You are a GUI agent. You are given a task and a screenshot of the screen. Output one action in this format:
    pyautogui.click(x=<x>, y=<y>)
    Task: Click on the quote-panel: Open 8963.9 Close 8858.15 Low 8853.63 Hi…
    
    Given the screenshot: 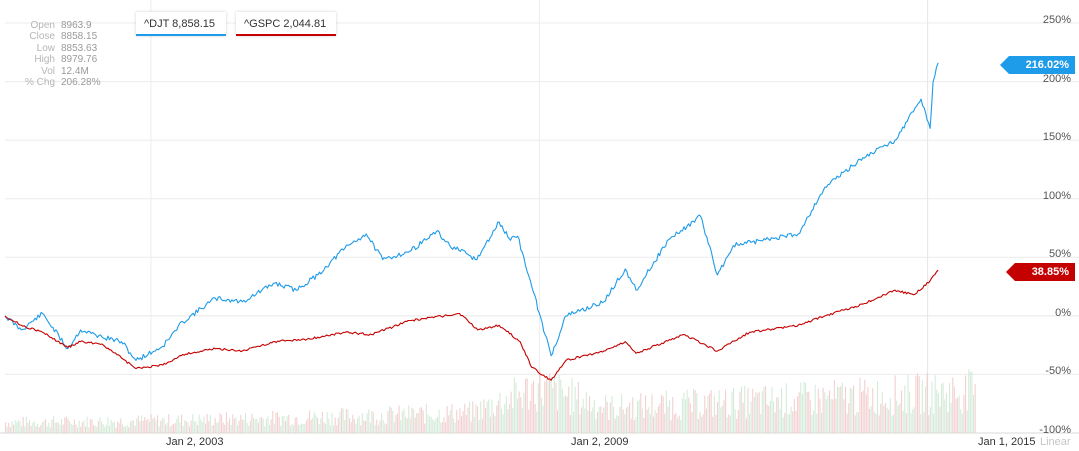 What is the action you would take?
    pyautogui.click(x=54, y=54)
    